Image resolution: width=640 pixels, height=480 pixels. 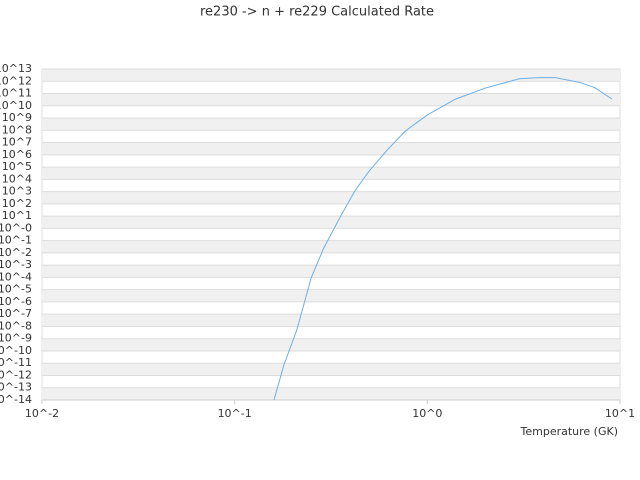 I want to click on y-tick-label: 10^-11, so click(x=16, y=362).